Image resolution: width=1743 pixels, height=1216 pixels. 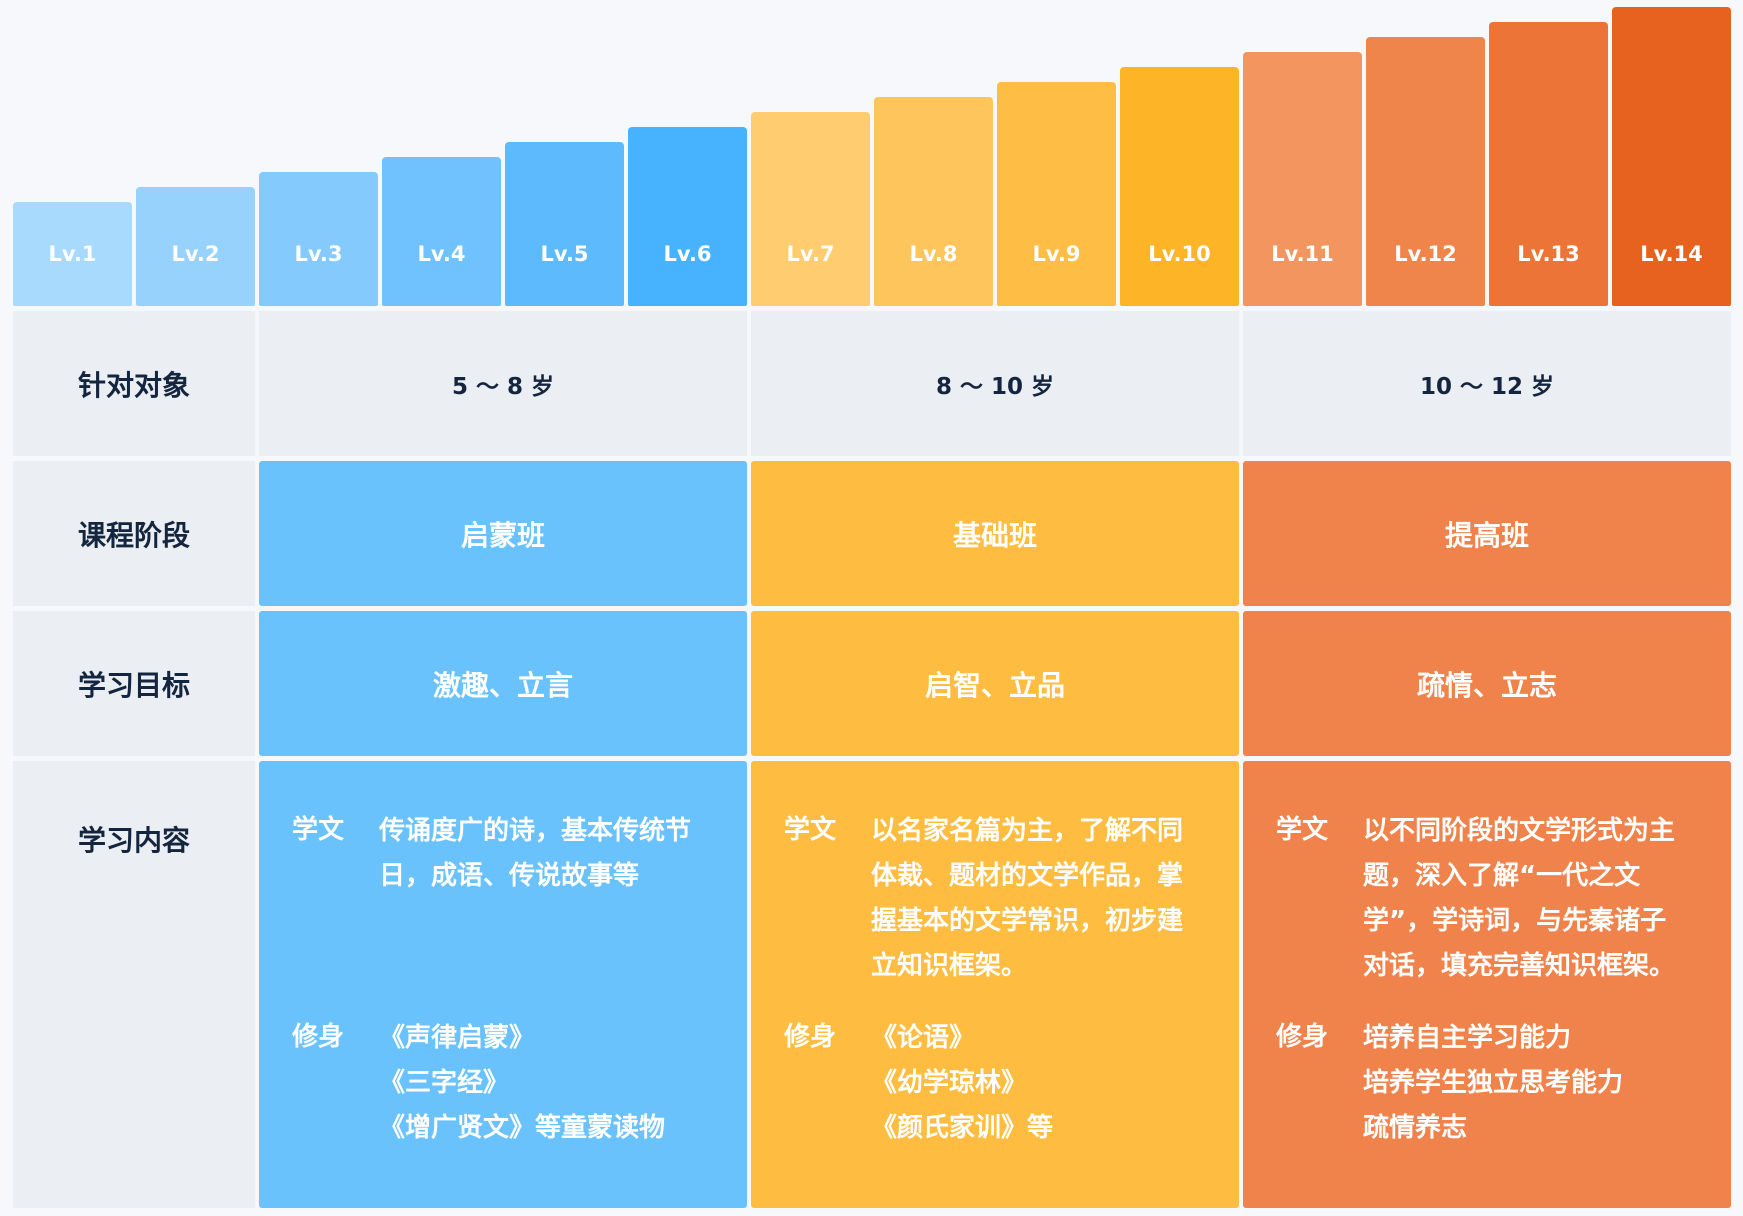 I want to click on study-line: 日，成语、传说故事等, so click(x=509, y=876).